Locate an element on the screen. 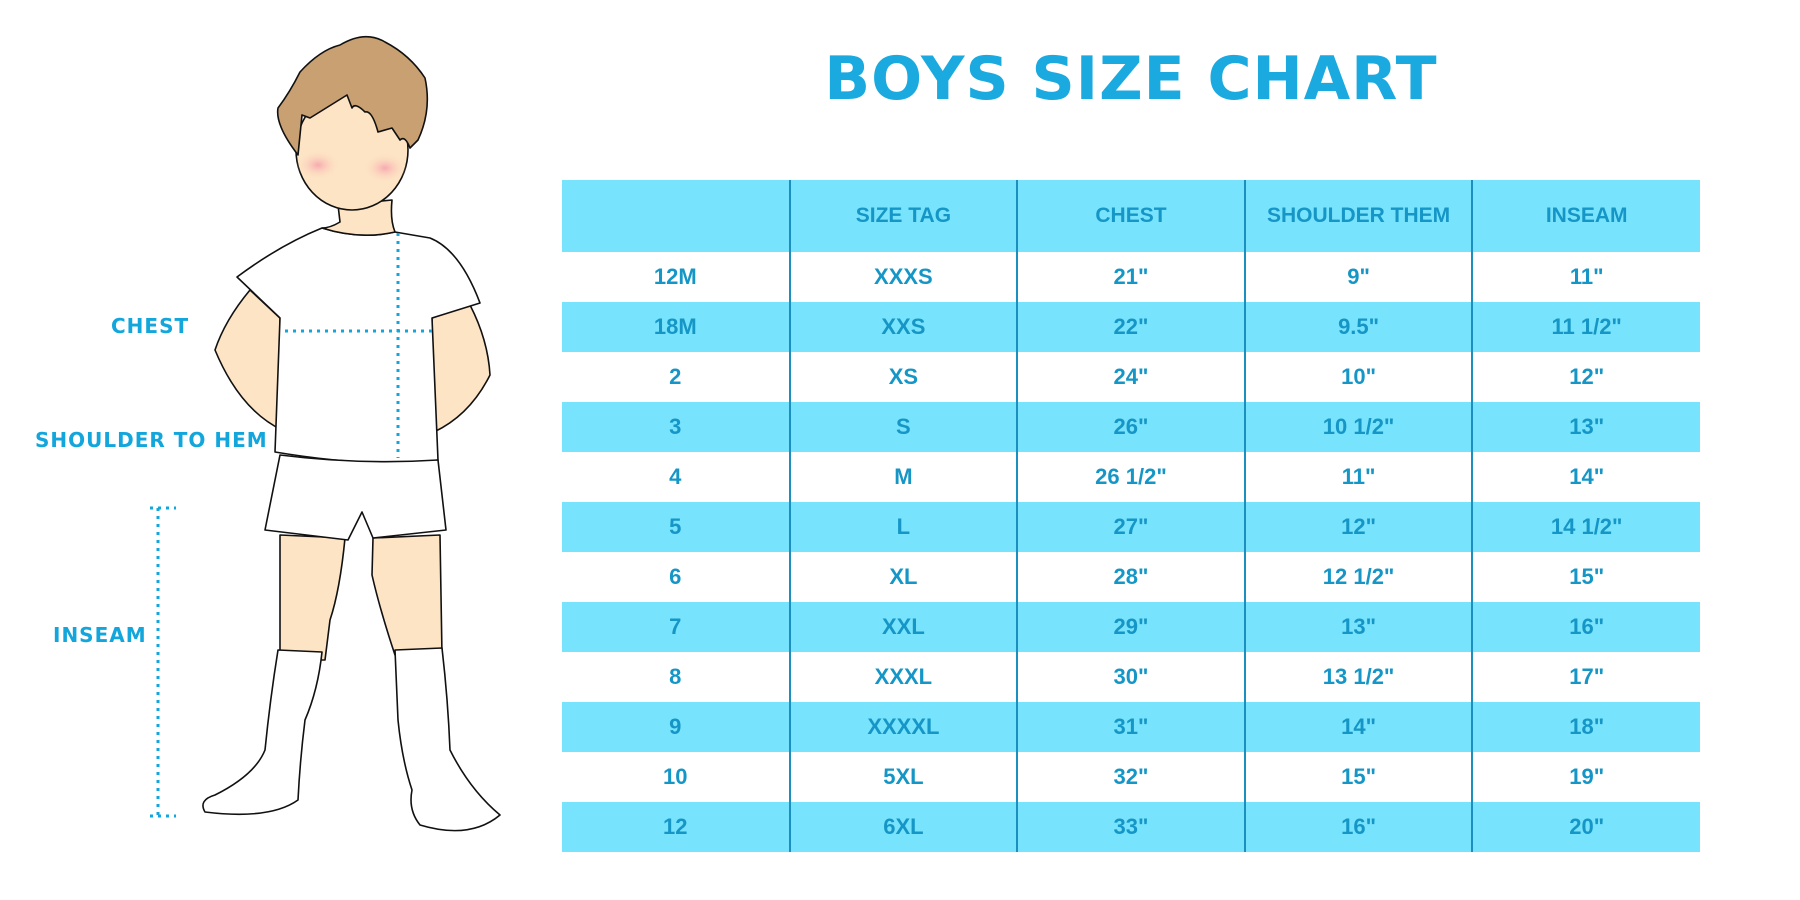 Image resolution: width=1800 pixels, height=900 pixels. table-row: 10 5XL 32" 15" 19" is located at coordinates (1131, 777).